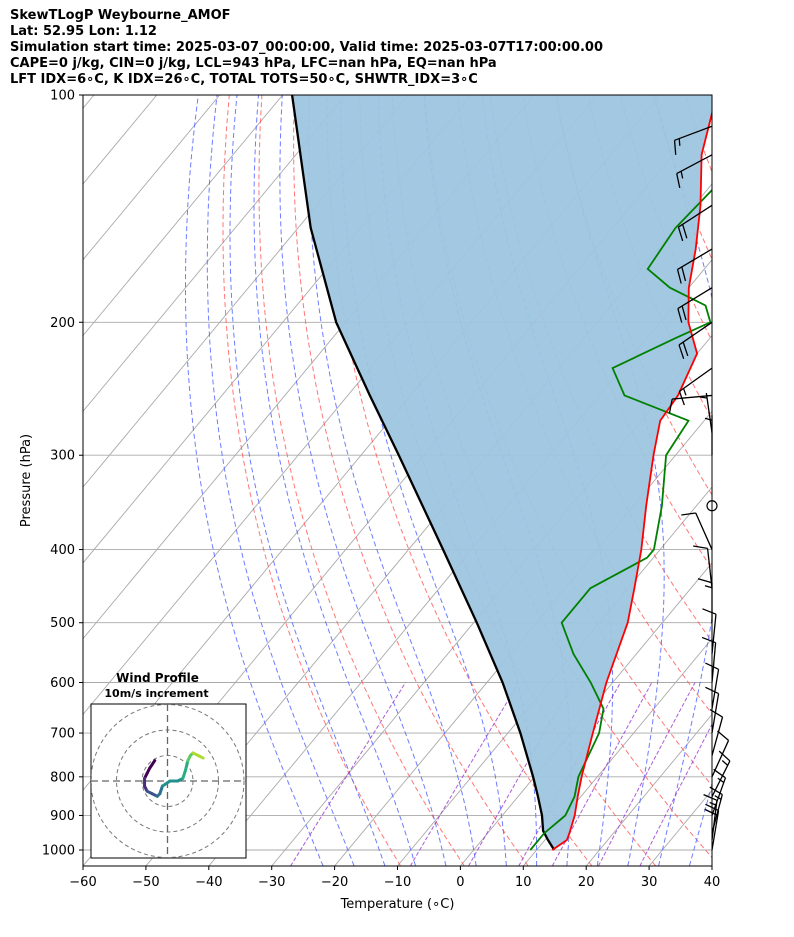  I want to click on location-line: Lat: 52.95 Lon: 1.12, so click(83, 31).